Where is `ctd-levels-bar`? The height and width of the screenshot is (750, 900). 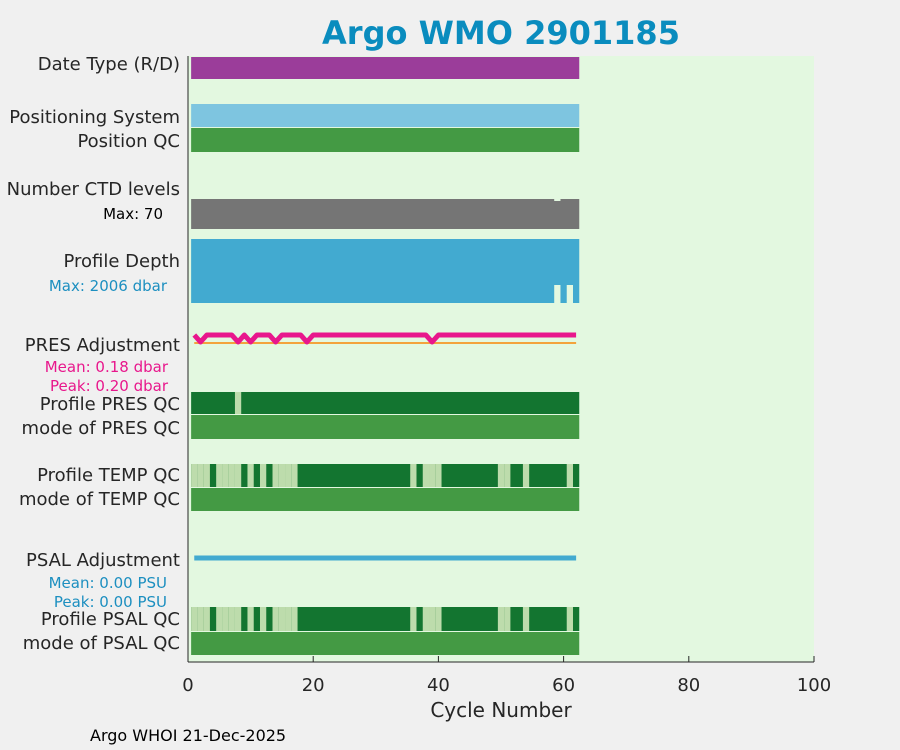
ctd-levels-bar is located at coordinates (385, 214).